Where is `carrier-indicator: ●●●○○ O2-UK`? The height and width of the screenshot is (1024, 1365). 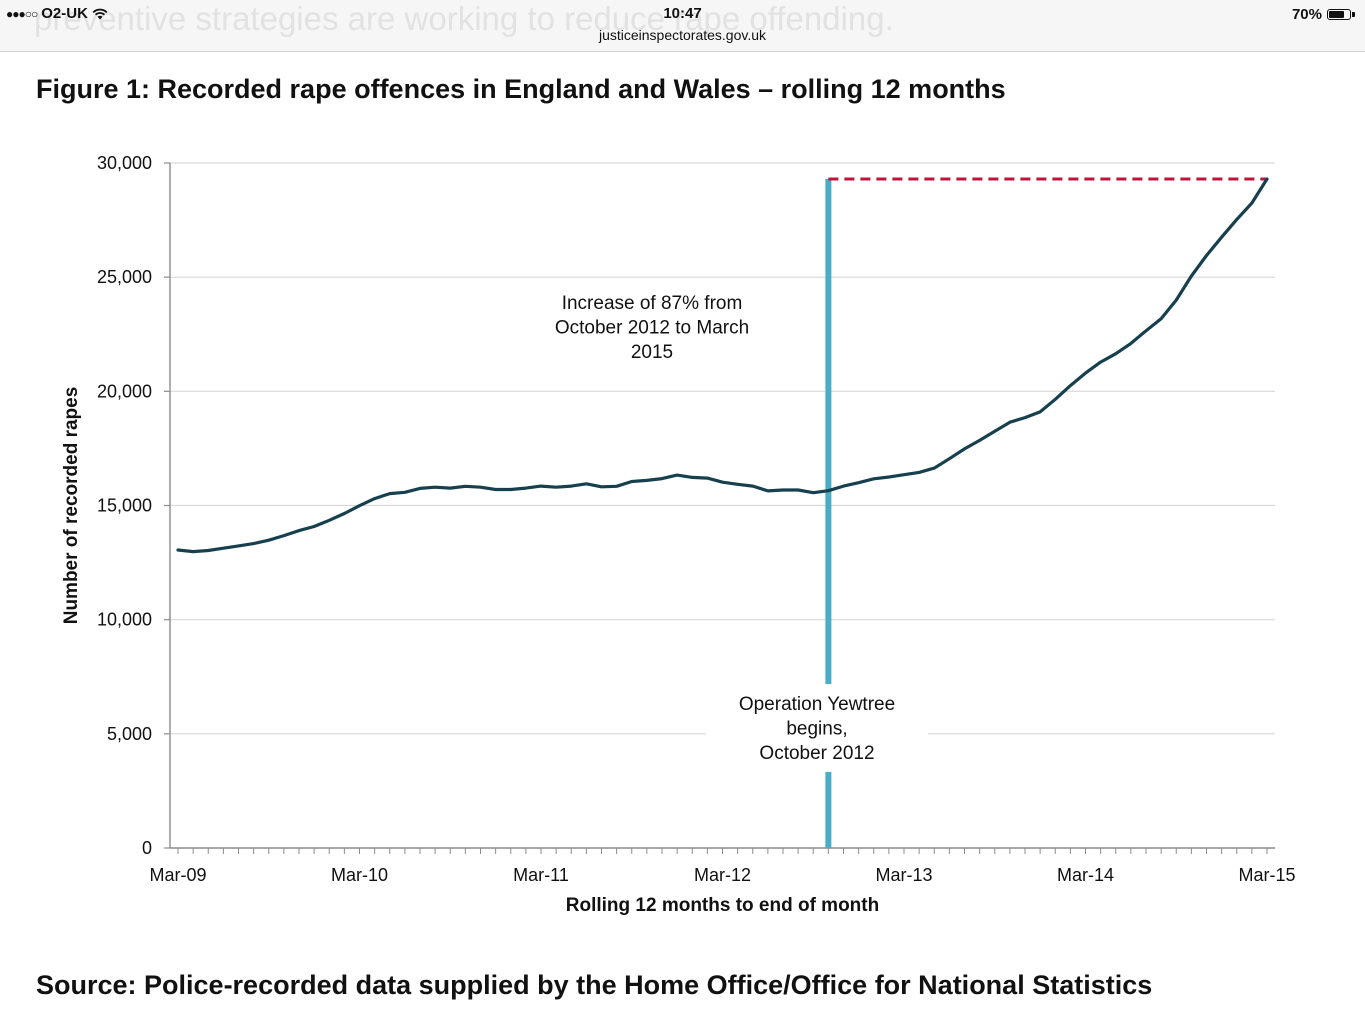
carrier-indicator: ●●●○○ O2-UK is located at coordinates (57, 13).